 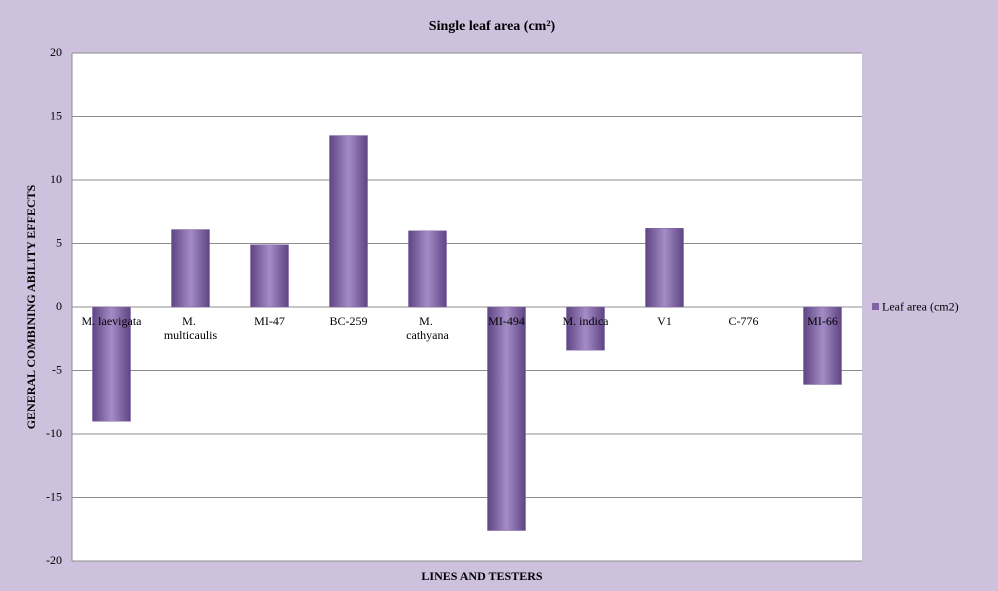 I want to click on y-tick-label: -10, so click(x=54, y=433).